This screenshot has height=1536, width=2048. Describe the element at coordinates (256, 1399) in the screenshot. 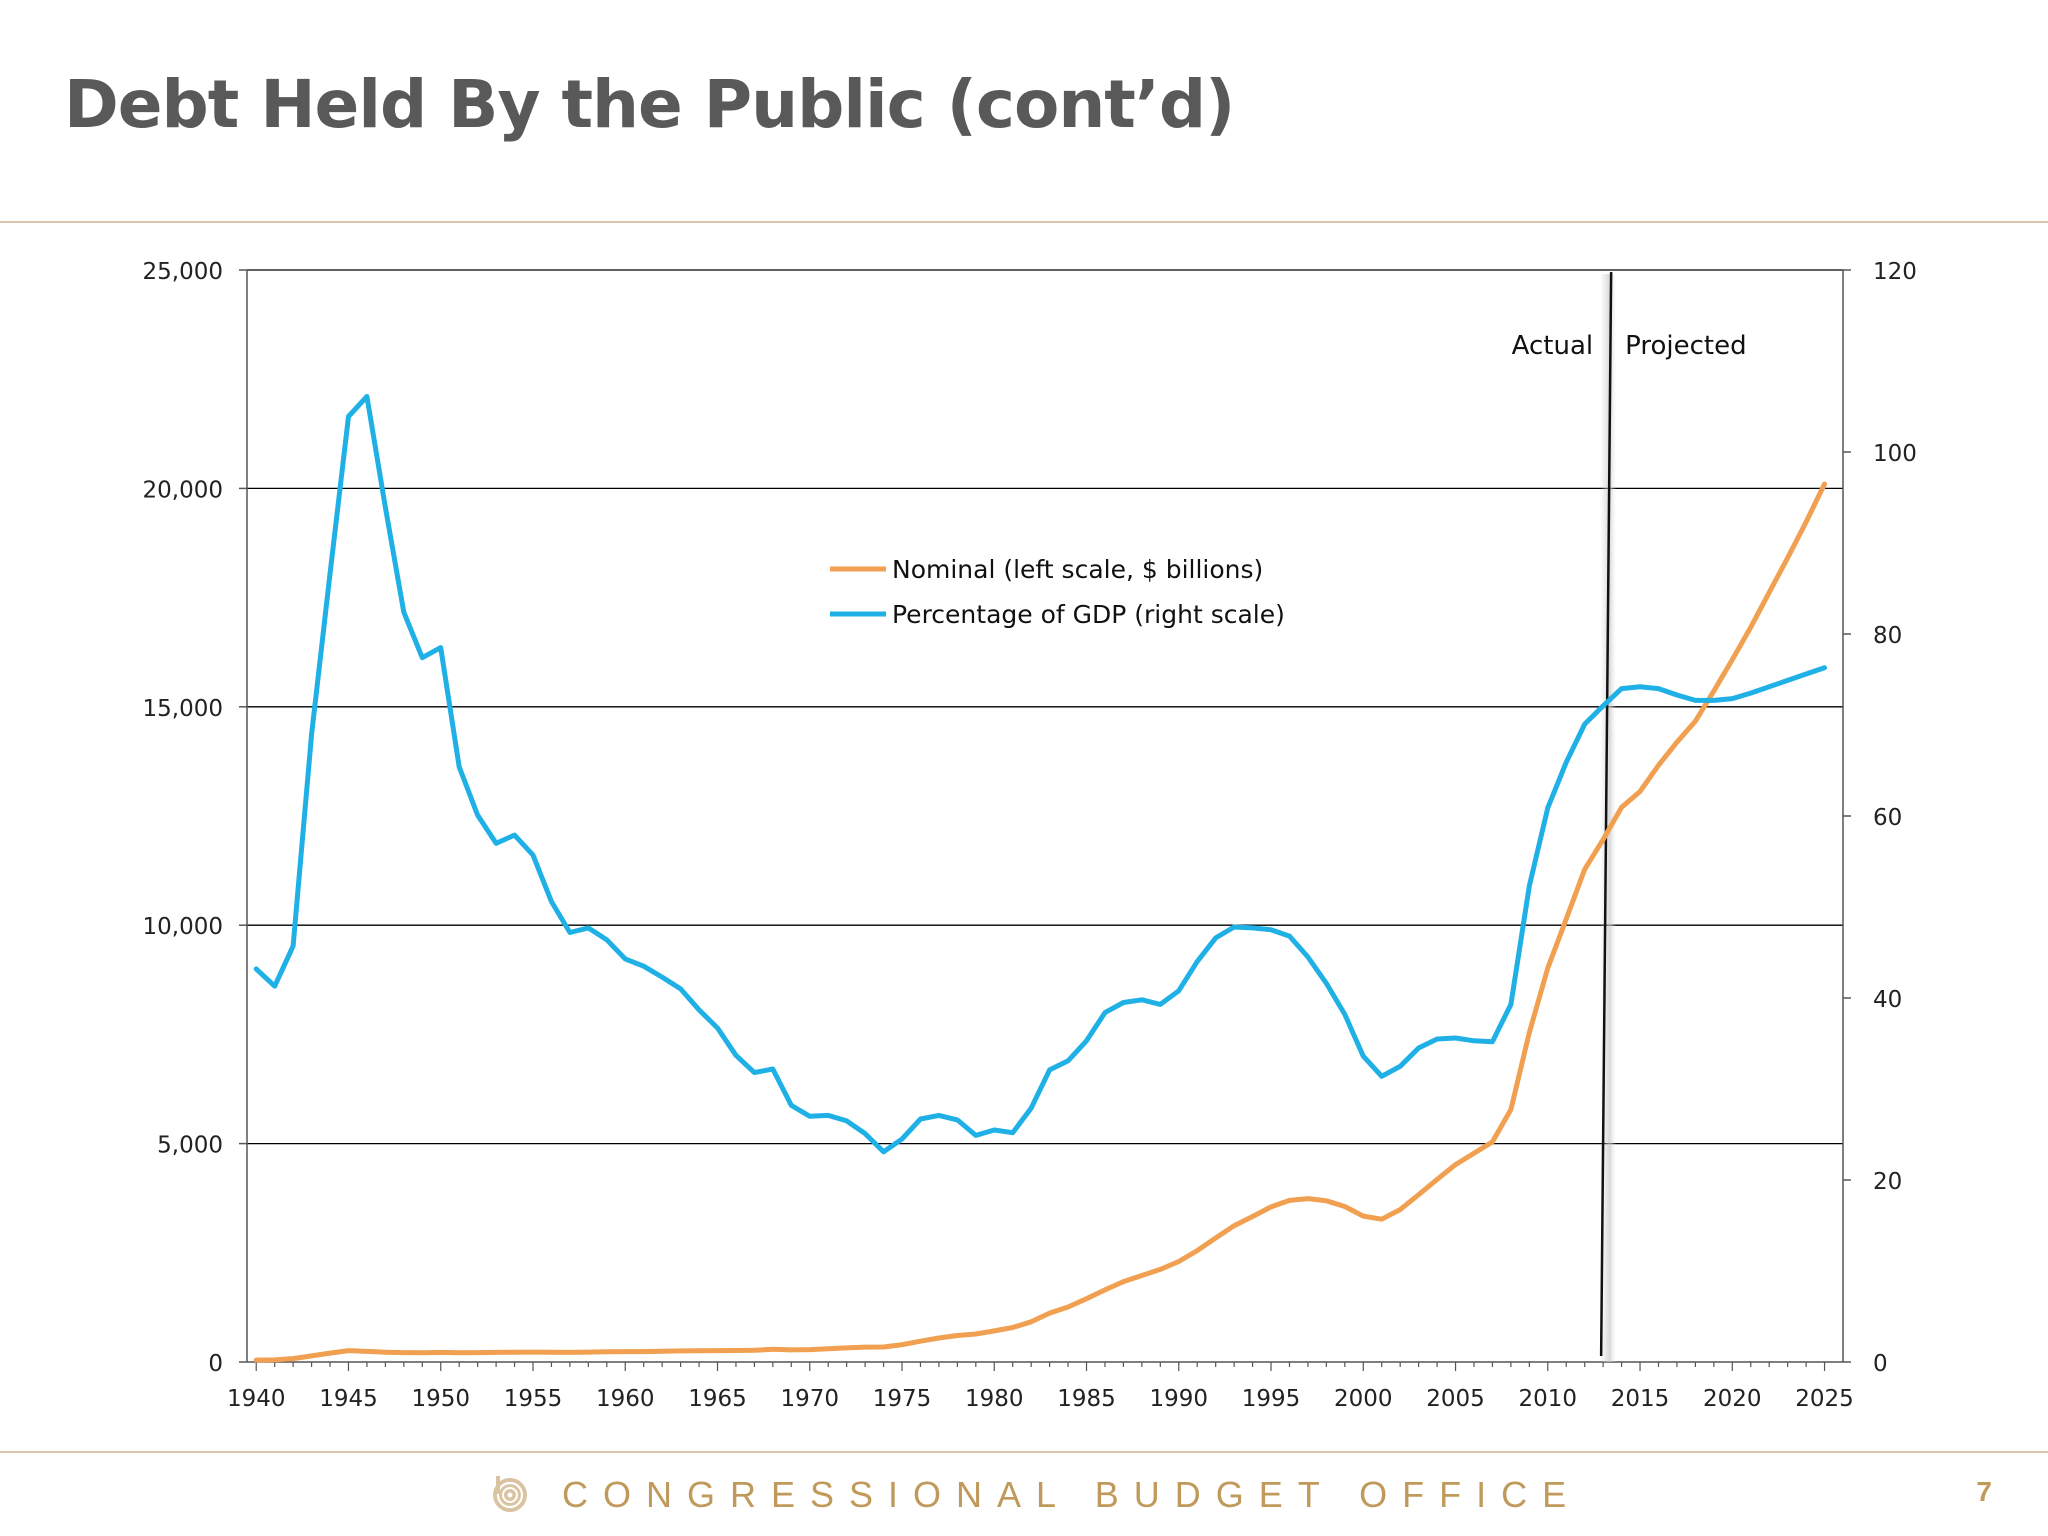

I see `x-tick-label: 1940` at that location.